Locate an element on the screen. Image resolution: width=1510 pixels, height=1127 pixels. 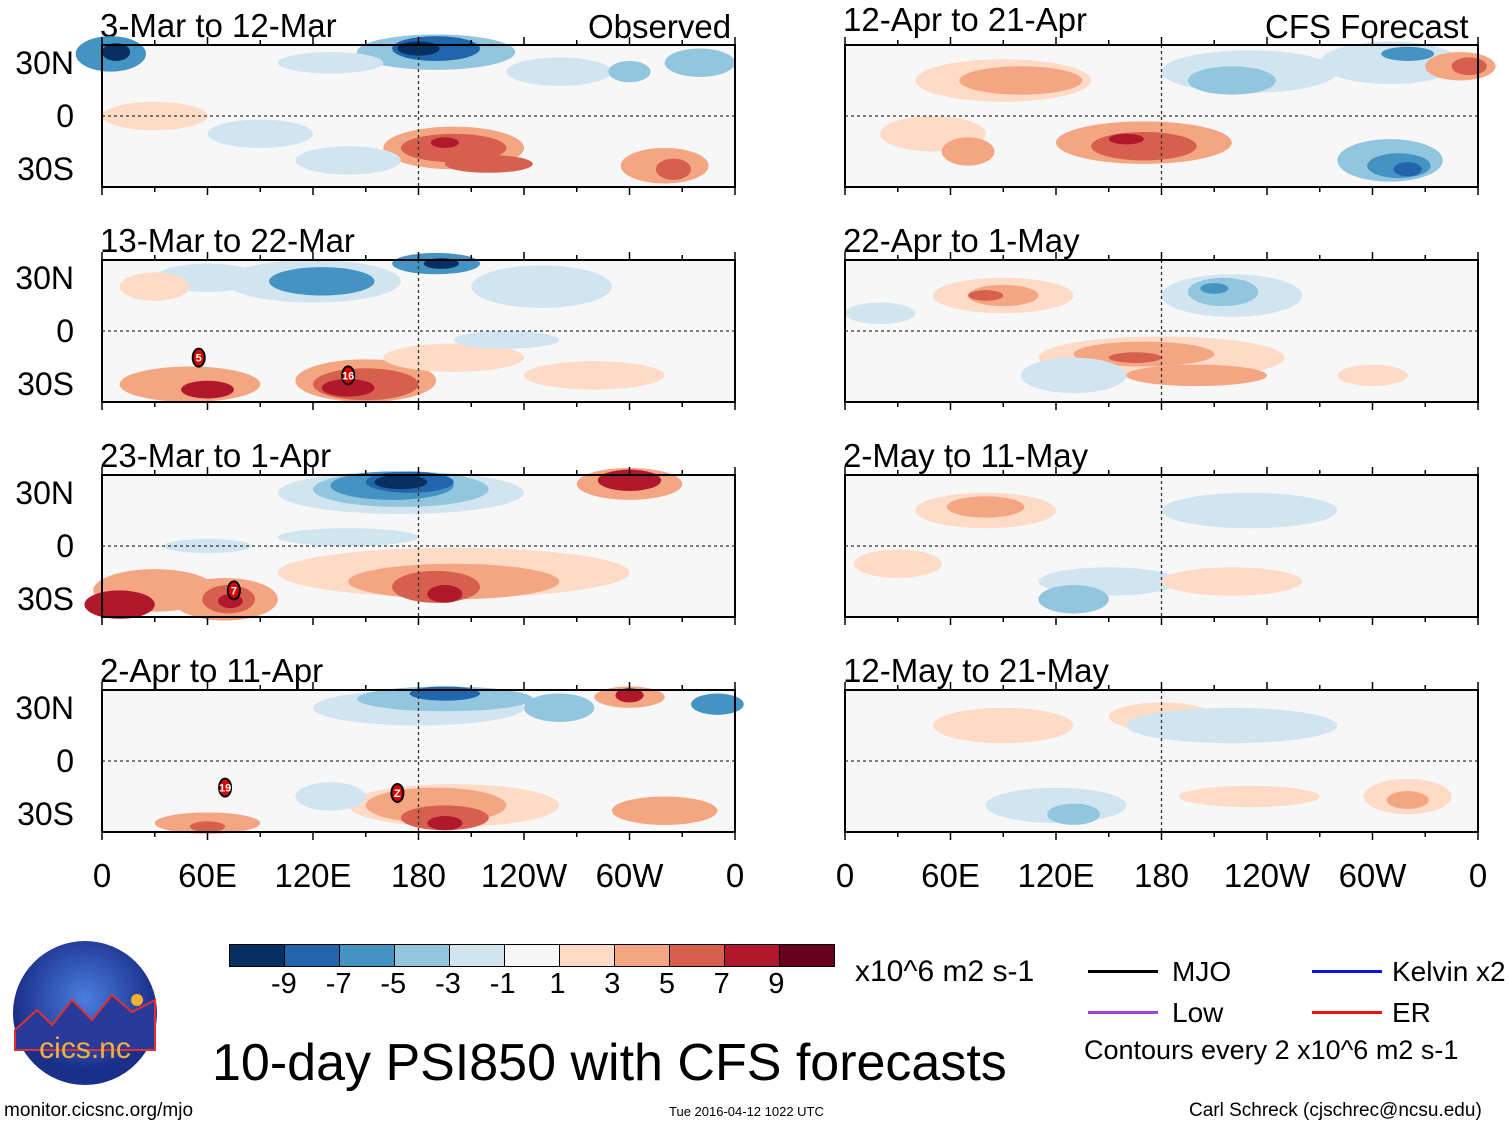
legend-kelvin: Kelvin x2 is located at coordinates (1449, 971).